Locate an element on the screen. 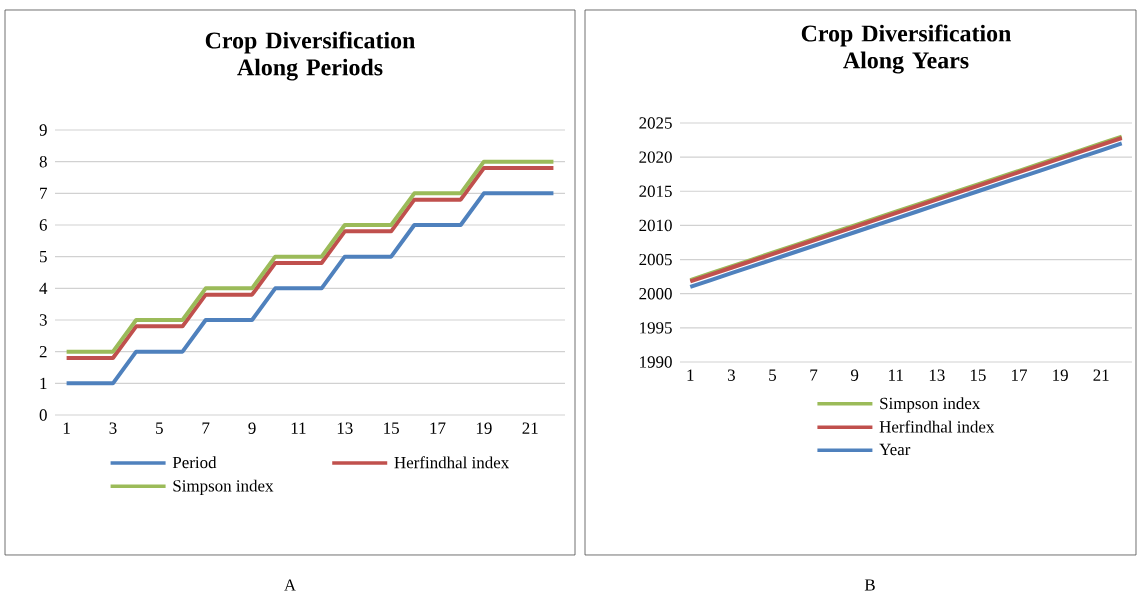 Image resolution: width=1140 pixels, height=594 pixels. text: B is located at coordinates (869, 585).